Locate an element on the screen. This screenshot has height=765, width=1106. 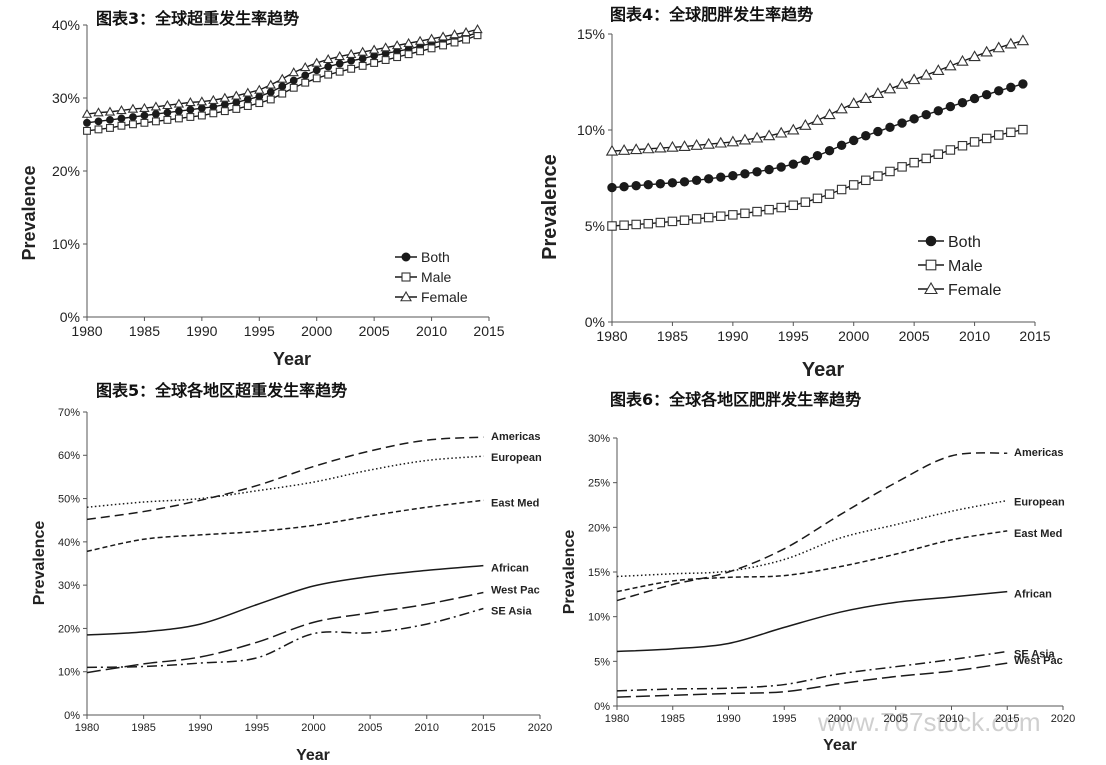
chart-6-x-tick-label: 2020 is located at coordinates (1063, 719).